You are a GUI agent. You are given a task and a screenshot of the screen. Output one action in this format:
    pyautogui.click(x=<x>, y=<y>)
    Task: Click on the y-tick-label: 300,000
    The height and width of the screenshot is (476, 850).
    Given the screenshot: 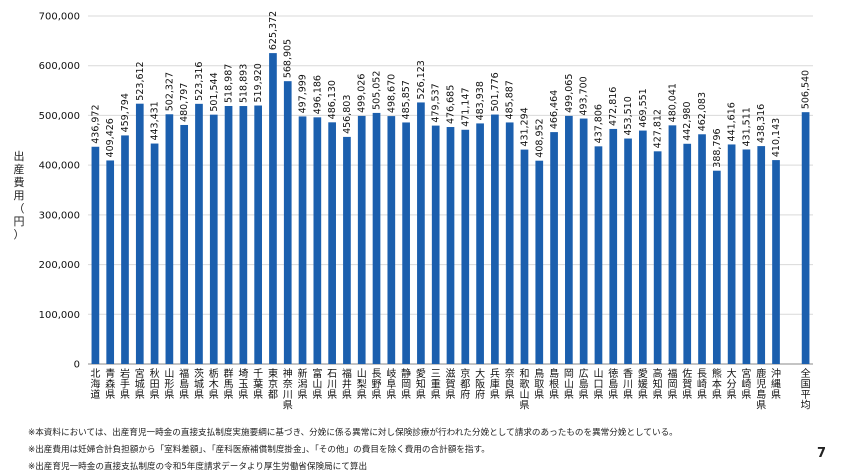 What is the action you would take?
    pyautogui.click(x=59, y=215)
    